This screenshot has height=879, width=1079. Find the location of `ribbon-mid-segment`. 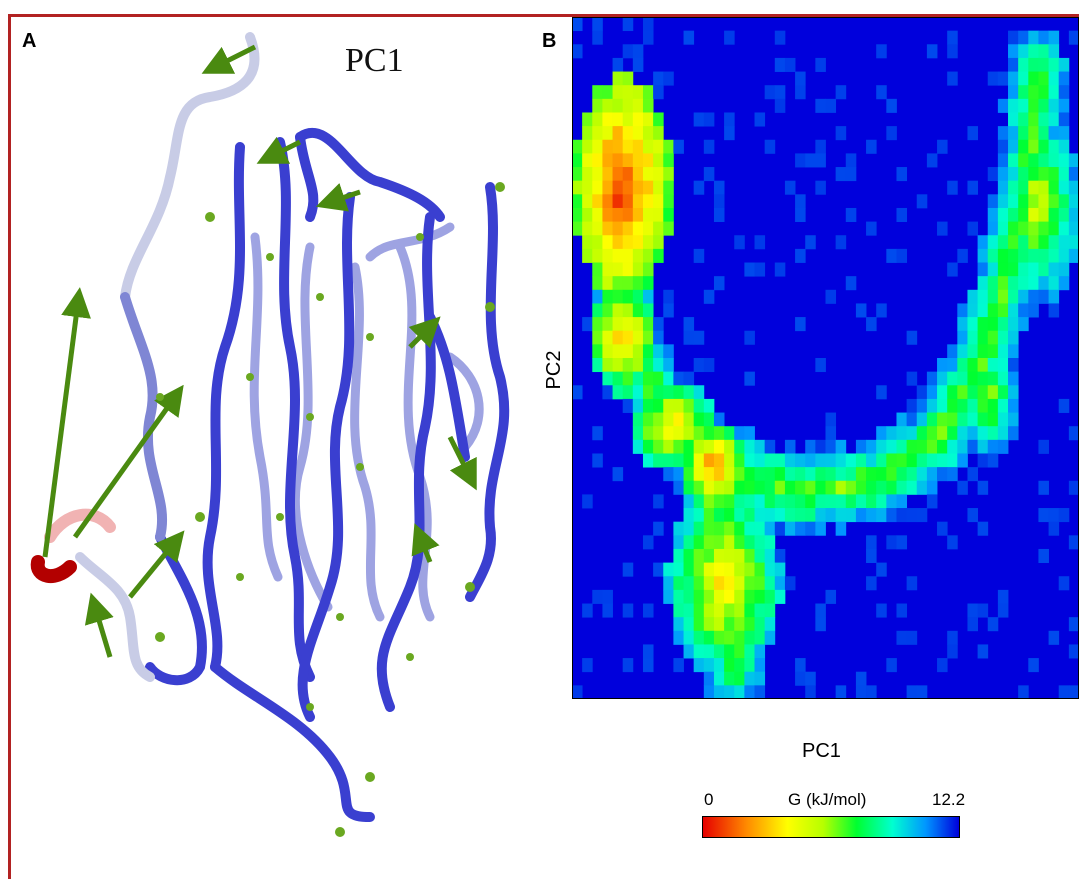

ribbon-mid-segment is located at coordinates (144, 417).